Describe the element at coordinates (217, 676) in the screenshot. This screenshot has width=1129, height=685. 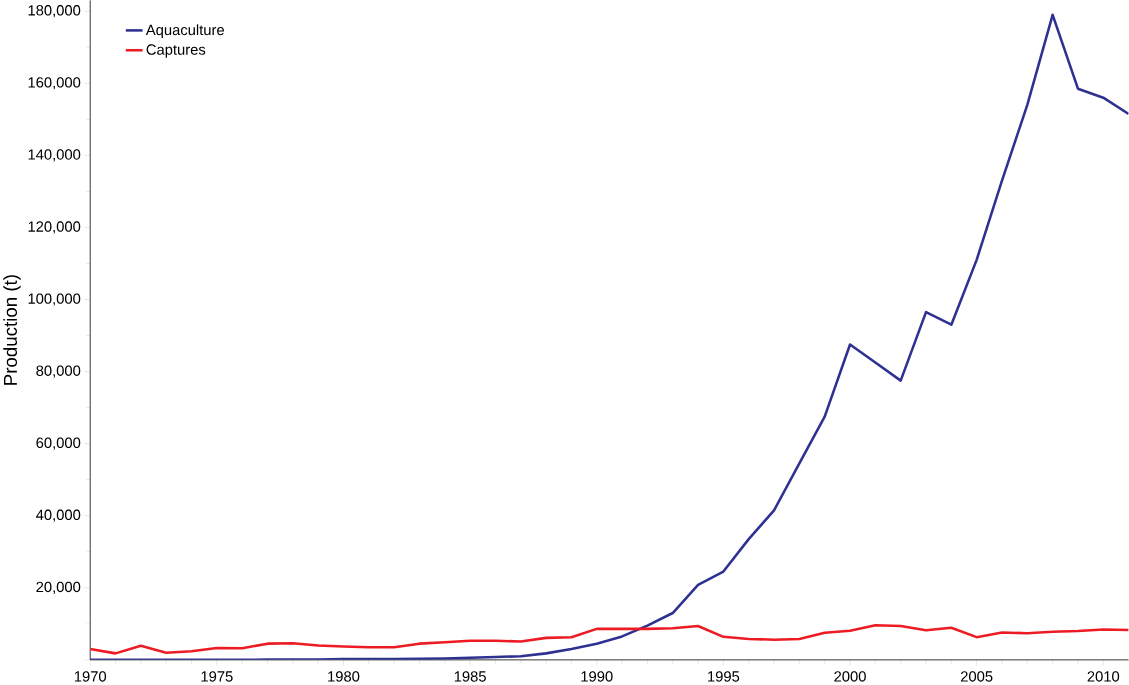
I see `x-tick-label: 1975` at that location.